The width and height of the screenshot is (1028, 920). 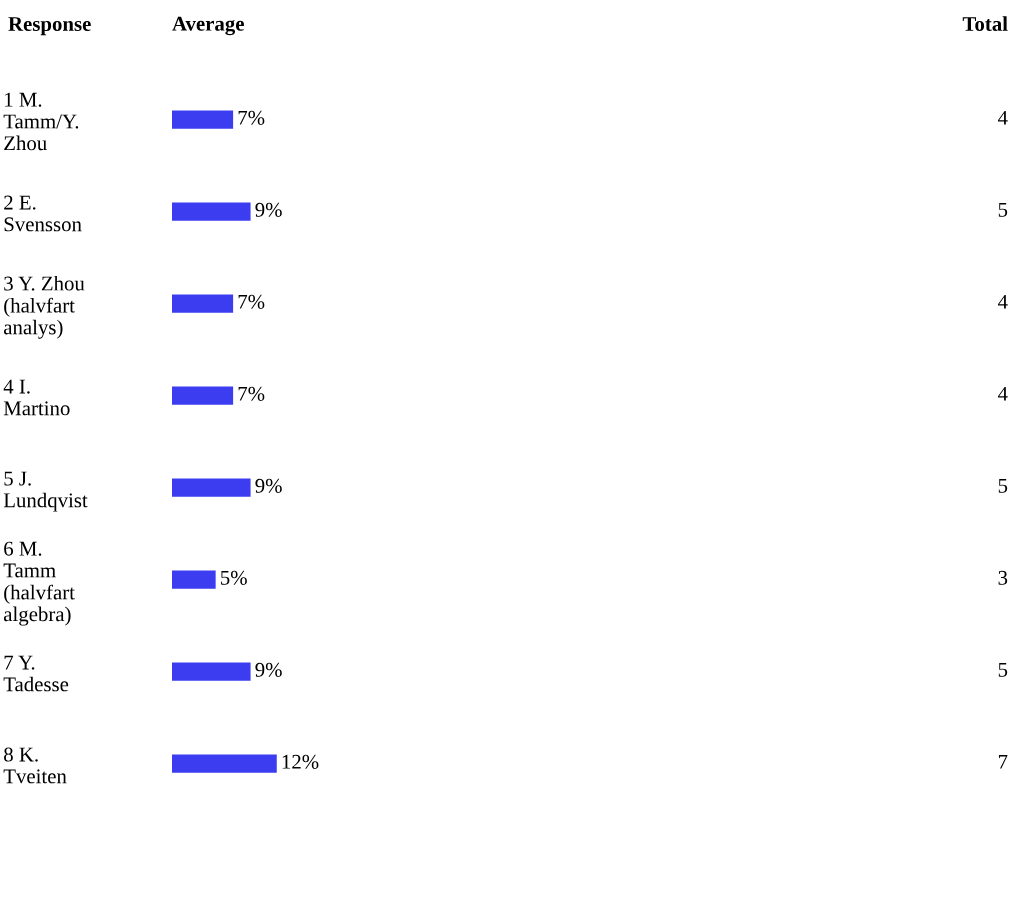 I want to click on x-axis-title: Average, so click(x=208, y=26).